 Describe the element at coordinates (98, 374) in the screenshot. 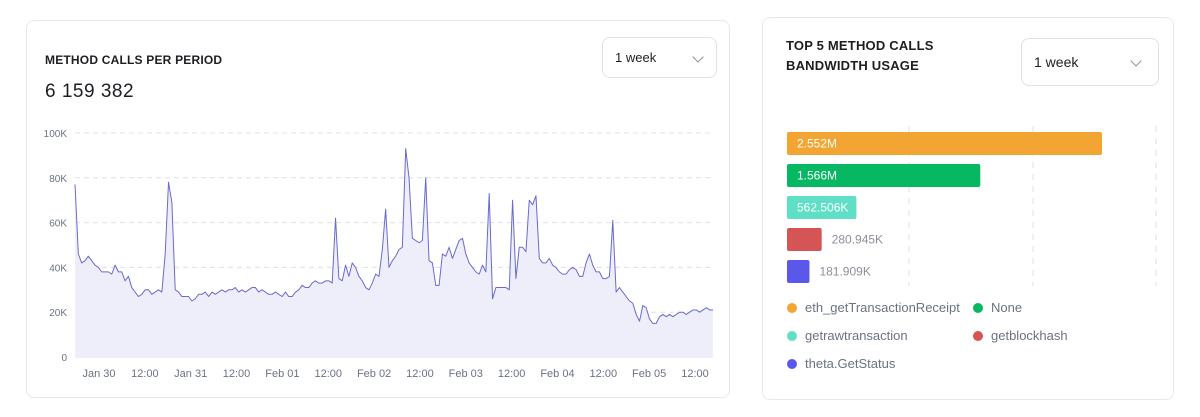

I see `x-tick-label: Jan 30` at that location.